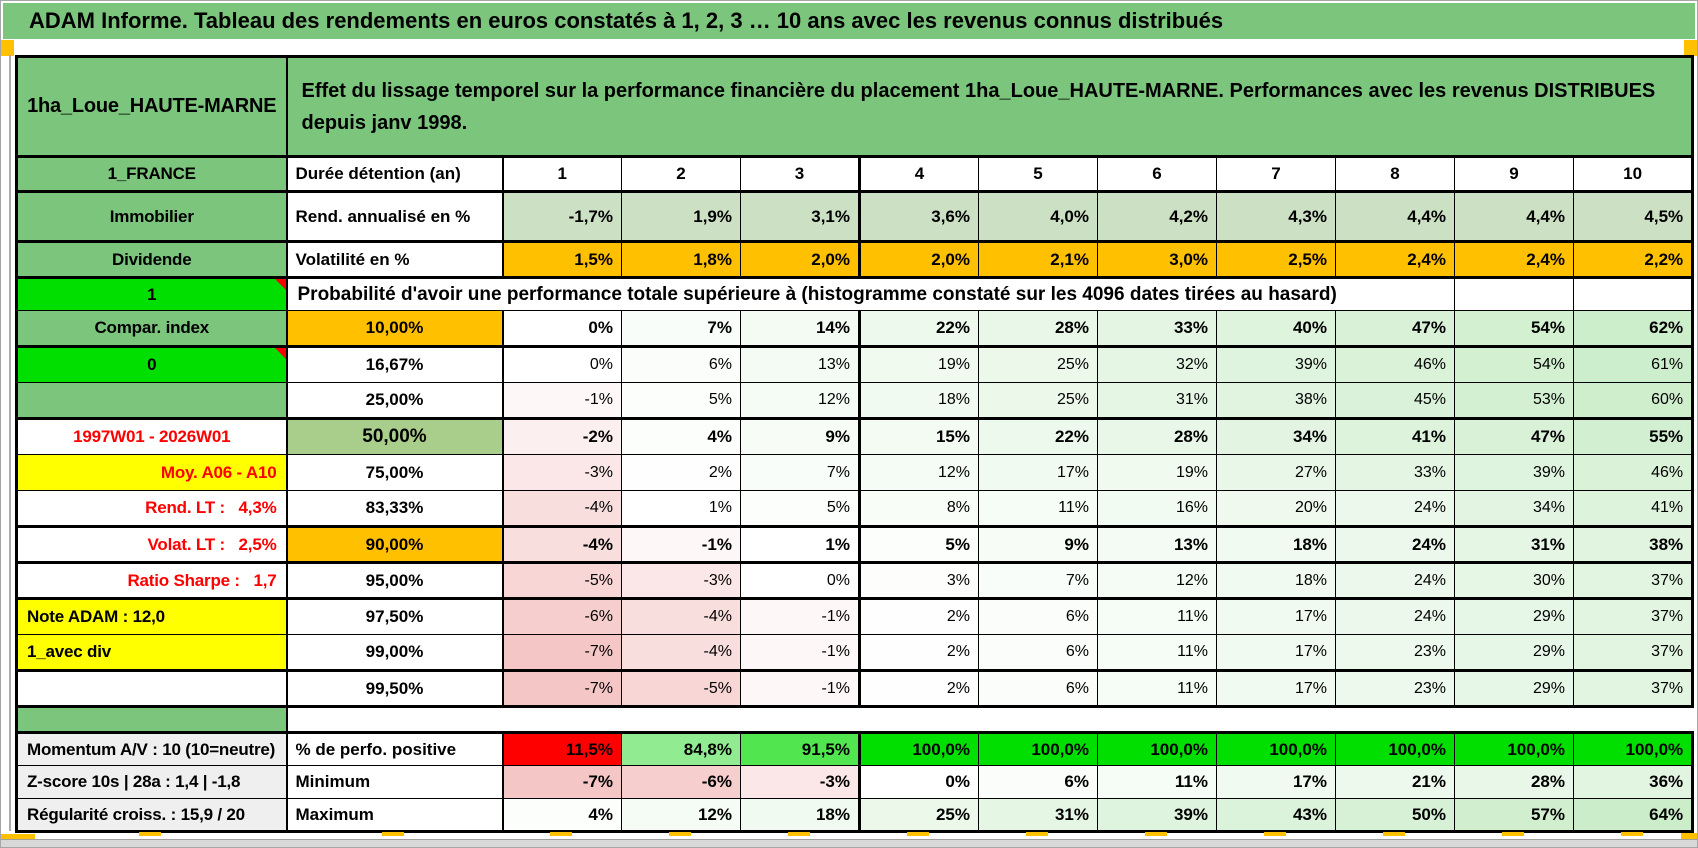  I want to click on p97-50-left-cell: Note ADAM : 12,0, so click(151, 616).